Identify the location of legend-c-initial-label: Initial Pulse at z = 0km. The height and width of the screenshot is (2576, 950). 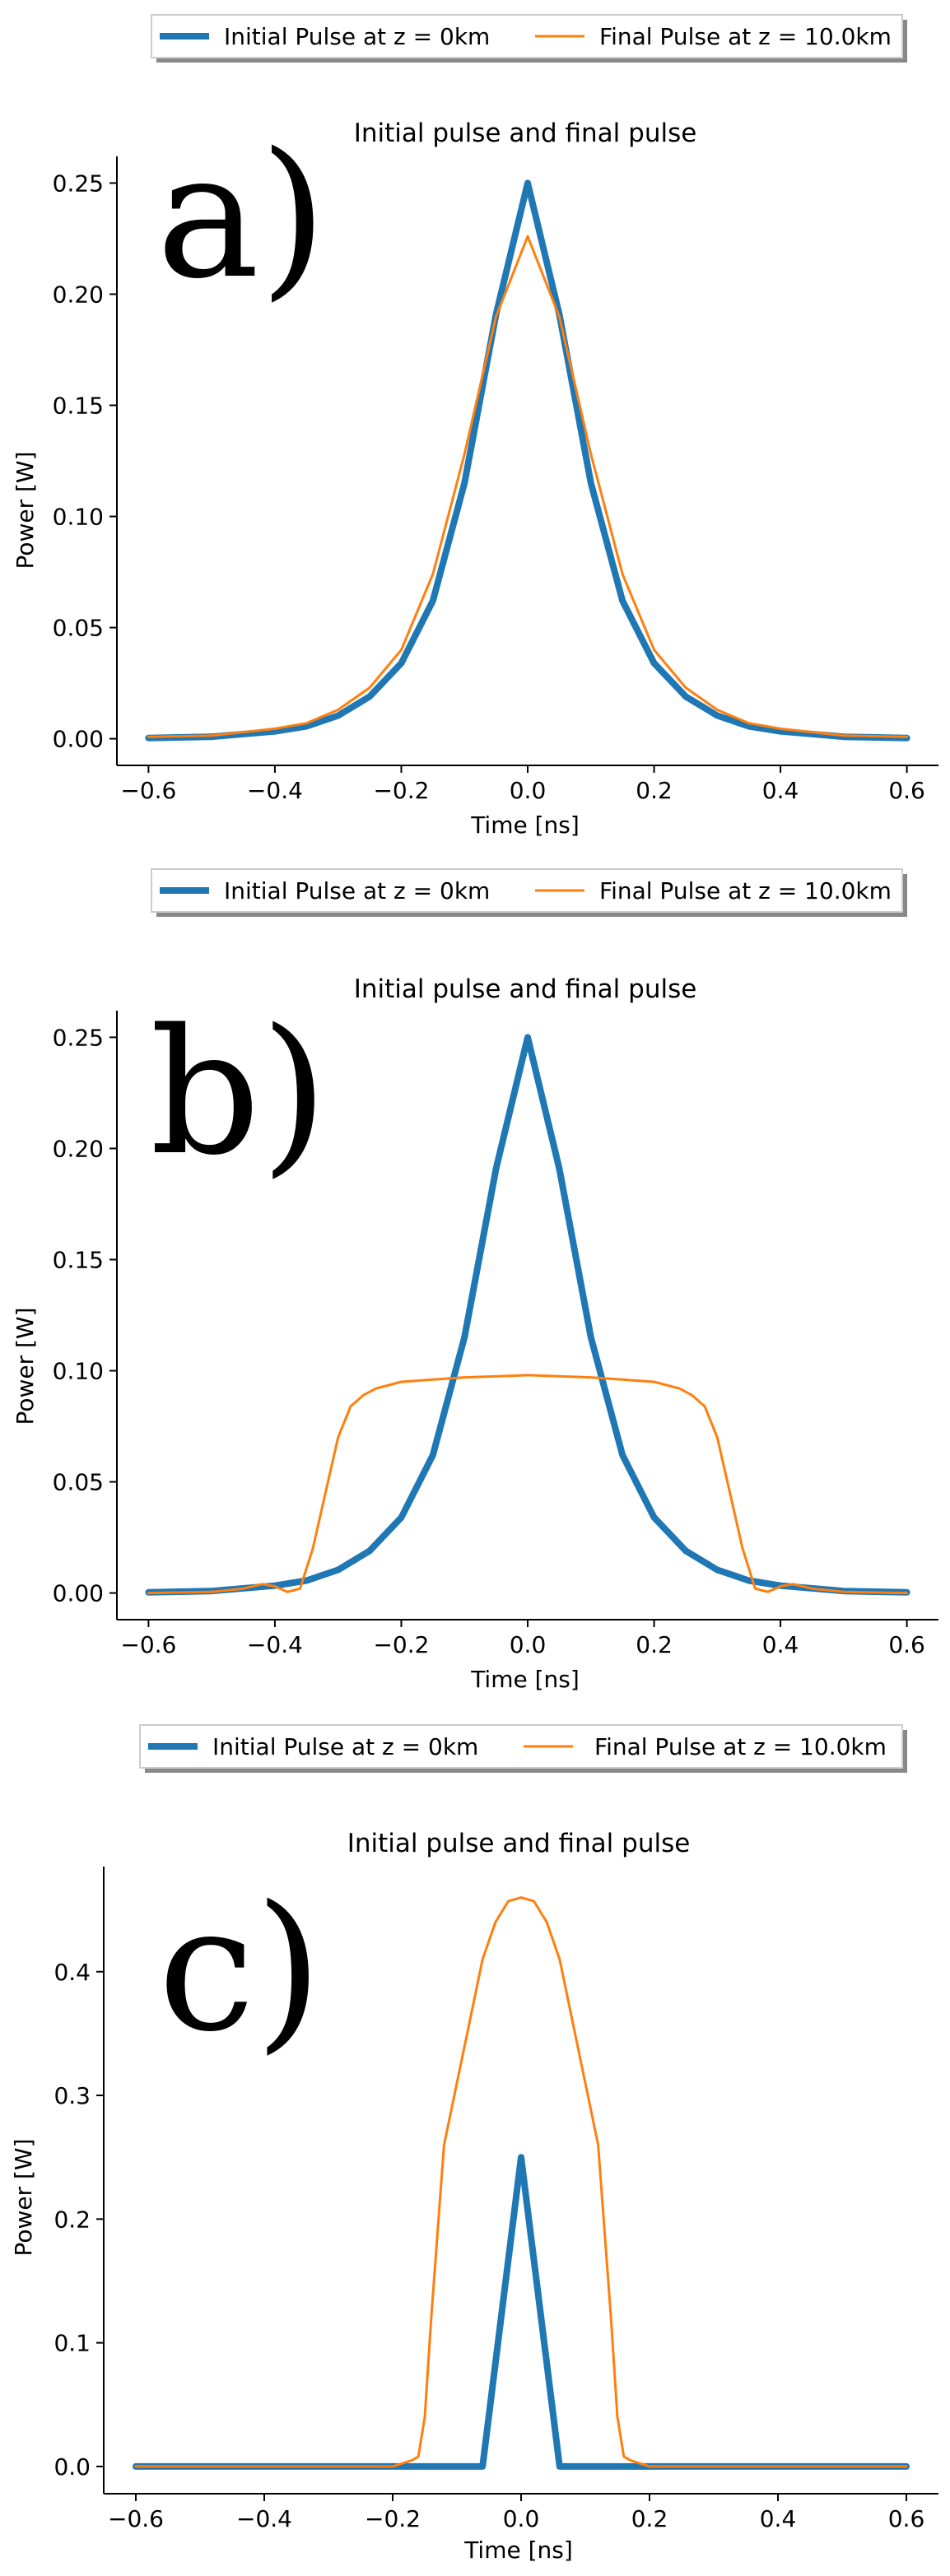
(345, 1746).